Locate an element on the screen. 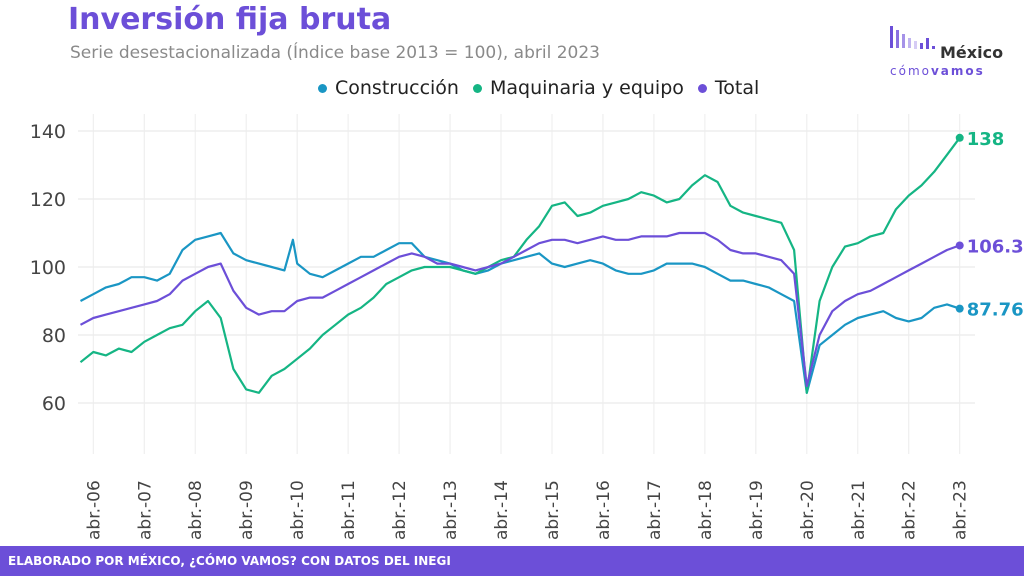  x-tick-label: abr.-06 is located at coordinates (94, 510).